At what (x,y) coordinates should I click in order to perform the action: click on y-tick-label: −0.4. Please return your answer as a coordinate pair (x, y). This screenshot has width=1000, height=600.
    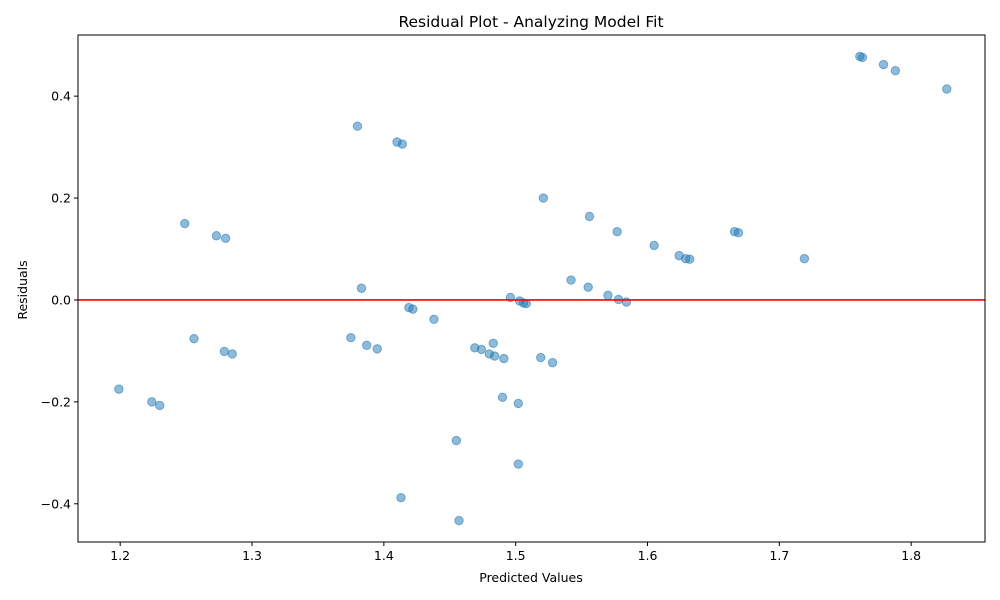
    Looking at the image, I should click on (56, 503).